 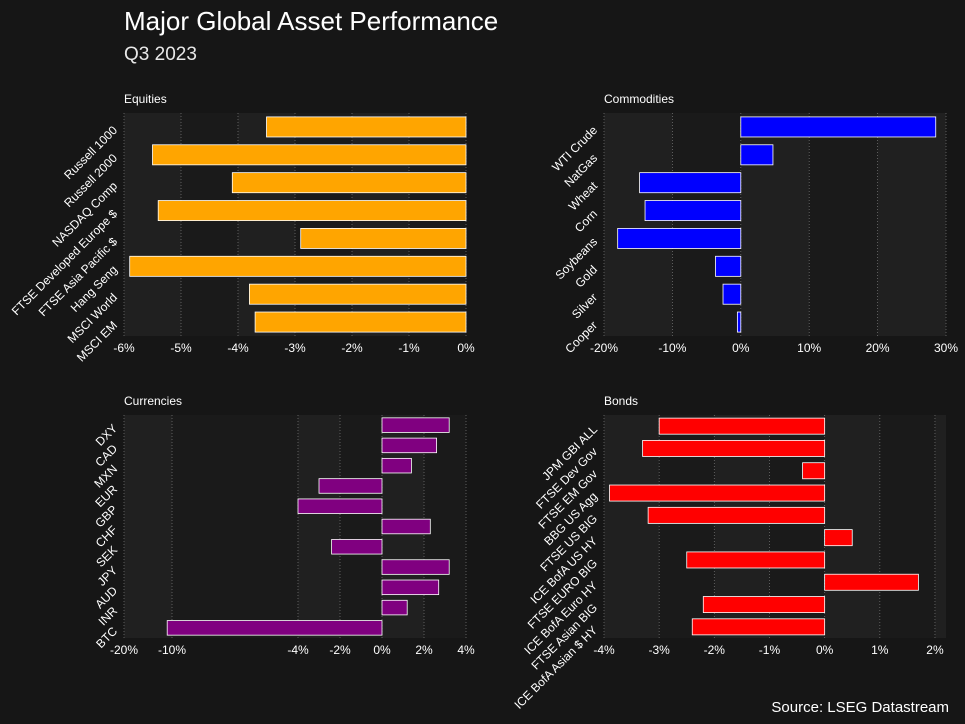 I want to click on panel-title: Commodities, so click(x=639, y=99).